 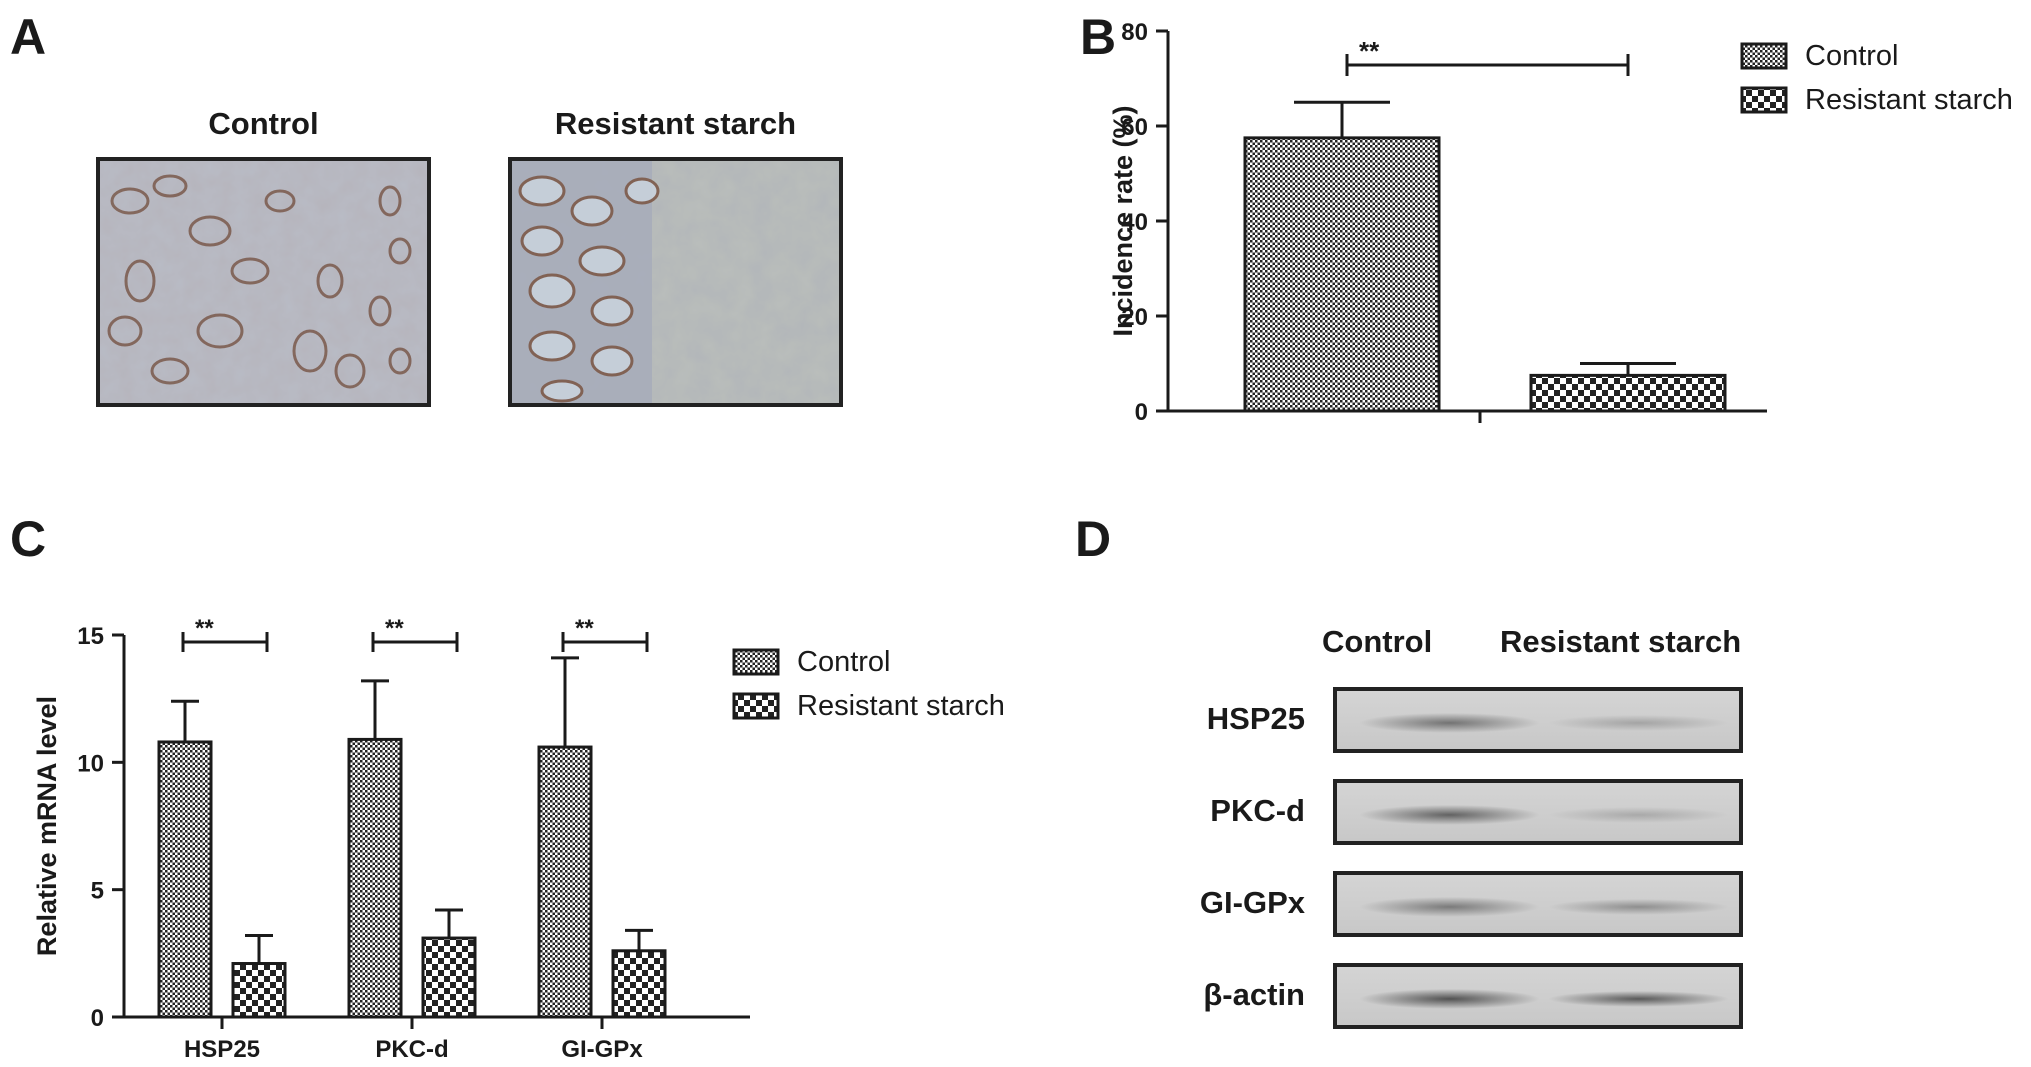 I want to click on y-tick-label-1: 20, so click(x=1134, y=317).